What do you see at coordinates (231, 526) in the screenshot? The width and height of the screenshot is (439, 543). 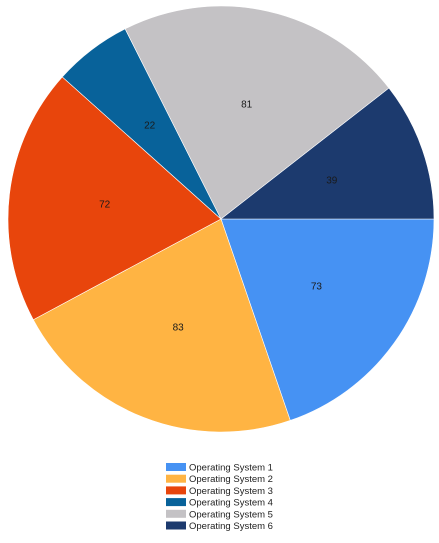 I see `legend-label-6: Operating System 6` at bounding box center [231, 526].